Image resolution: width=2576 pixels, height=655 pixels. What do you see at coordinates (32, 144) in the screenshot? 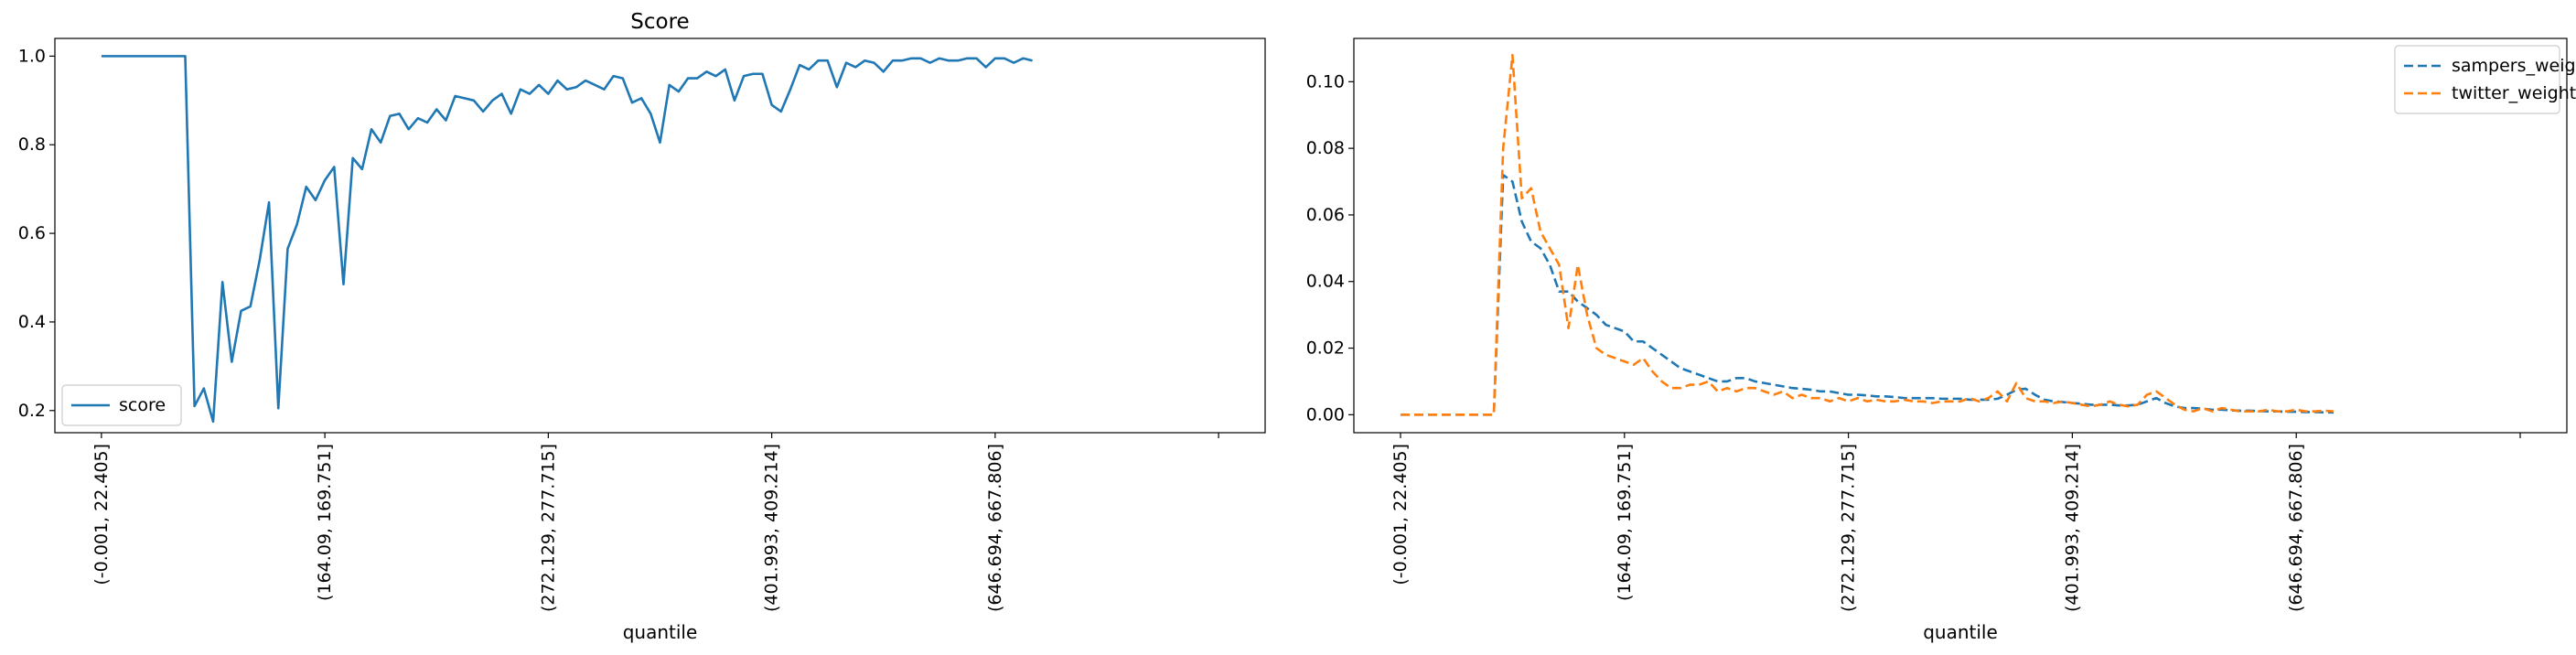
I see `y-tick-label: 0.8` at bounding box center [32, 144].